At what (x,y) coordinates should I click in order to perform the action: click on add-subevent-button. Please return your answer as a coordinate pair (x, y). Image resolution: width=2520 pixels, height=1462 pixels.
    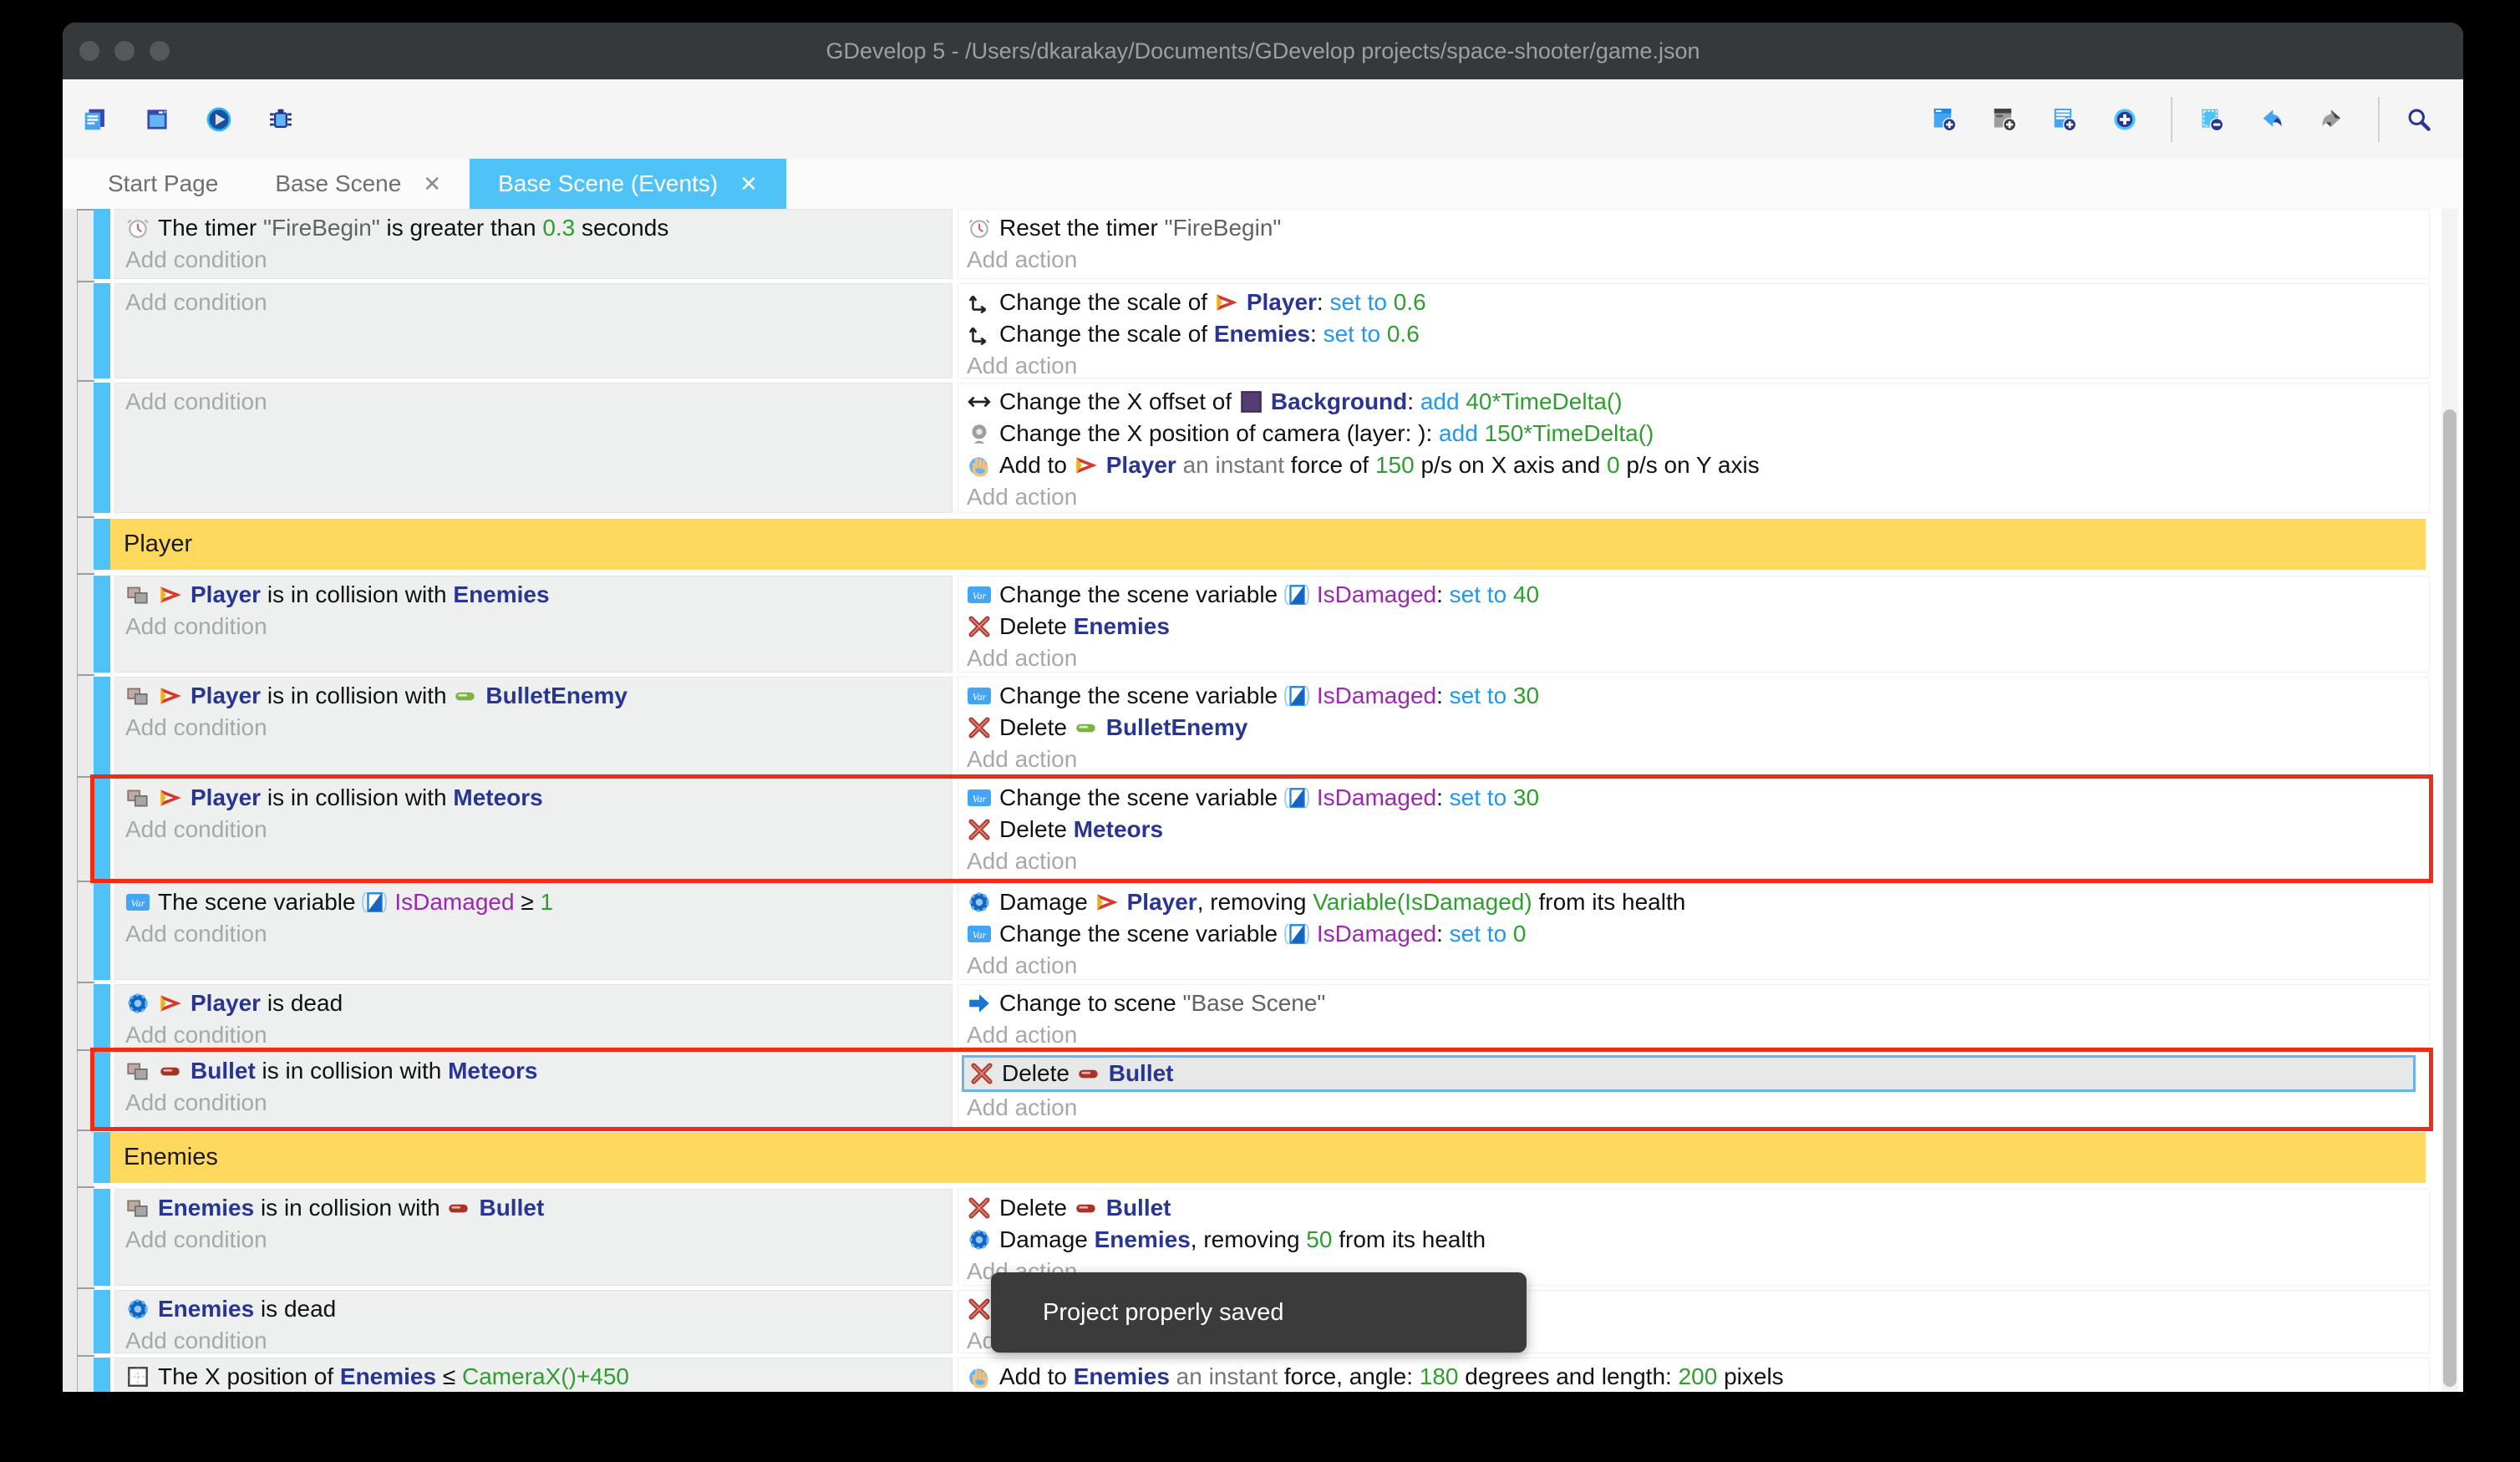
    Looking at the image, I should click on (2068, 119).